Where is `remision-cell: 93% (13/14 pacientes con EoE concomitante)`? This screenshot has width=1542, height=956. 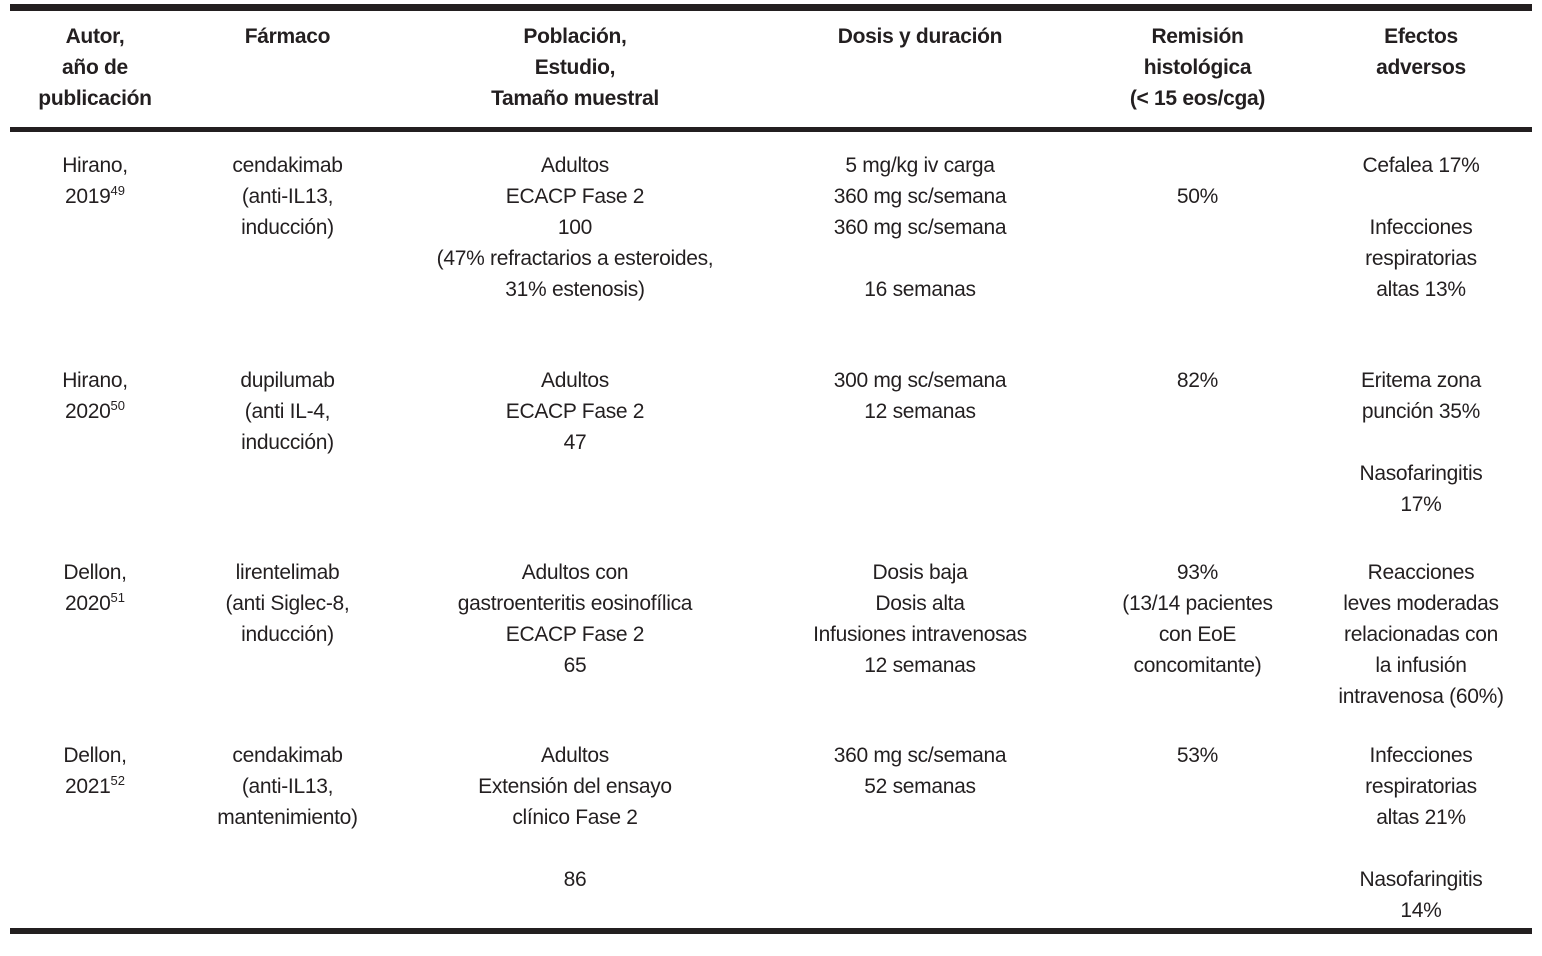
remision-cell: 93% (13/14 pacientes con EoE concomitante) is located at coordinates (1197, 619).